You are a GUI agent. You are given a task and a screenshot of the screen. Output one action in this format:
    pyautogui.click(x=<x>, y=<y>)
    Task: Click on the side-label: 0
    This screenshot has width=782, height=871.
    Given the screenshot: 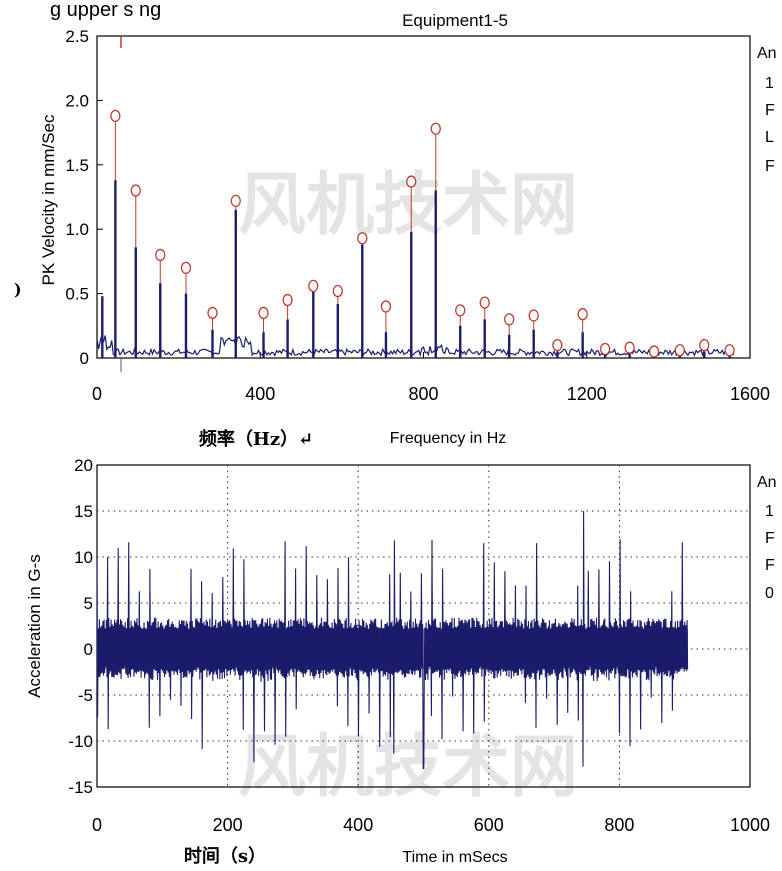 What is the action you would take?
    pyautogui.click(x=769, y=593)
    